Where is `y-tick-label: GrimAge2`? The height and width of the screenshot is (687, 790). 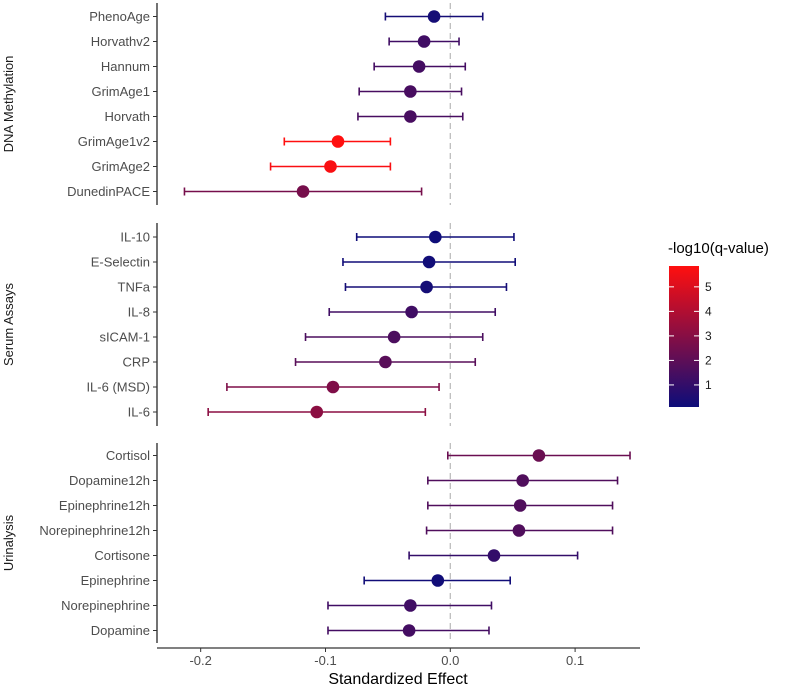
y-tick-label: GrimAge2 is located at coordinates (120, 166).